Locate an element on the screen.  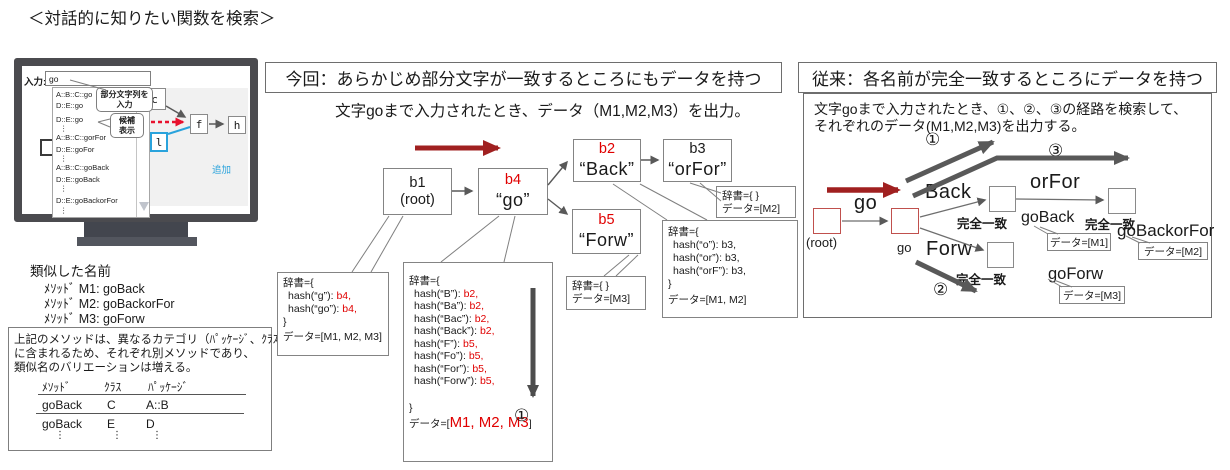
dict-key: hash(“or”): is located at coordinates (699, 258).